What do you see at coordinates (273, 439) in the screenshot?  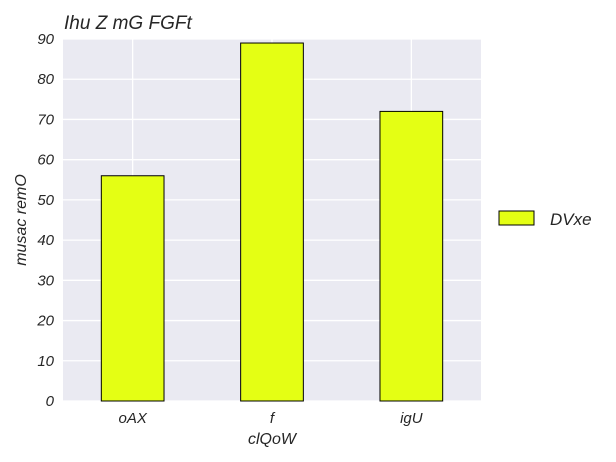 I see `x-axis-label: clQoW` at bounding box center [273, 439].